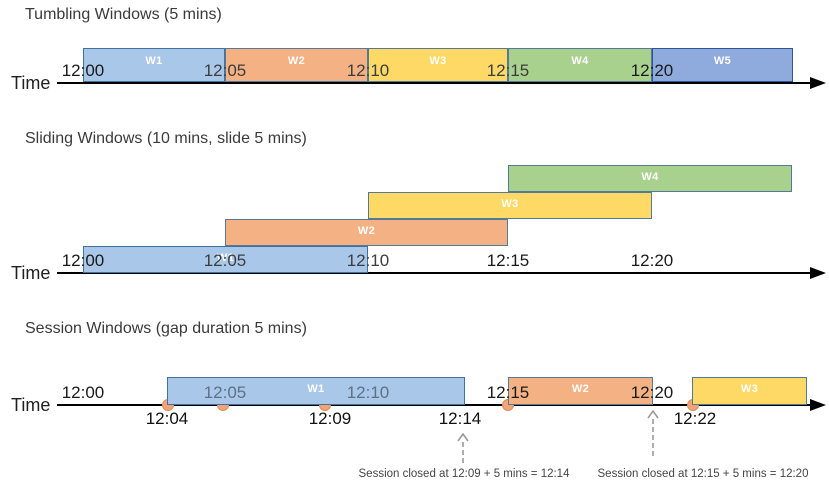  What do you see at coordinates (818, 273) in the screenshot?
I see `sliding-axis-arrow-icon` at bounding box center [818, 273].